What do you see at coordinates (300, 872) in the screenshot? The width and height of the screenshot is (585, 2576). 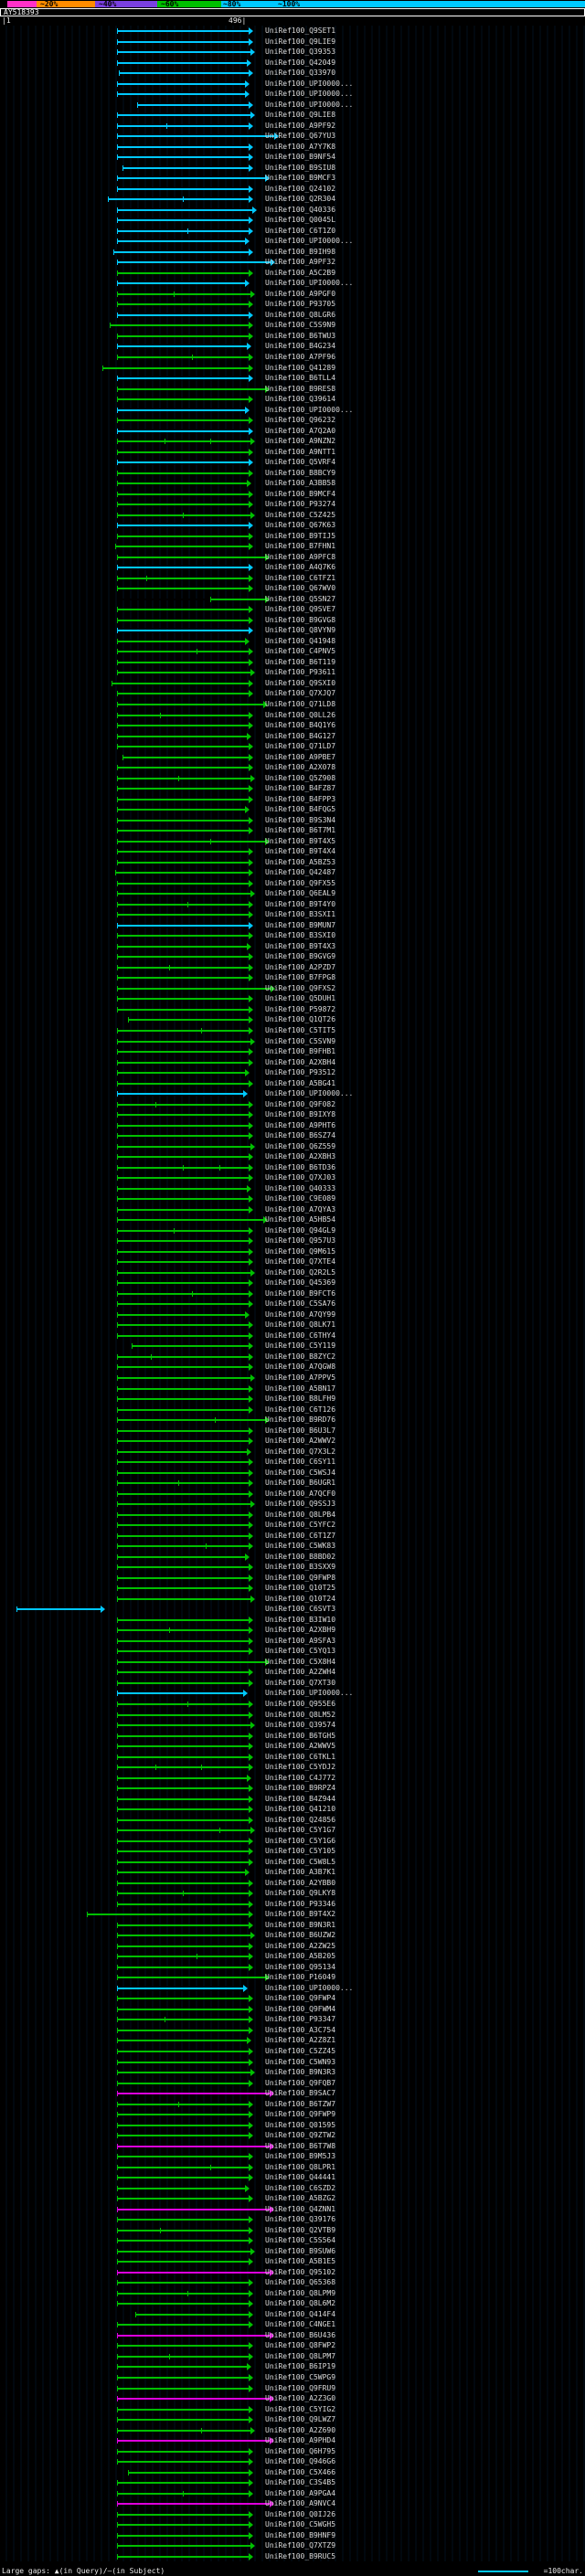 I see `hit-label: UniRef100_Q42487` at bounding box center [300, 872].